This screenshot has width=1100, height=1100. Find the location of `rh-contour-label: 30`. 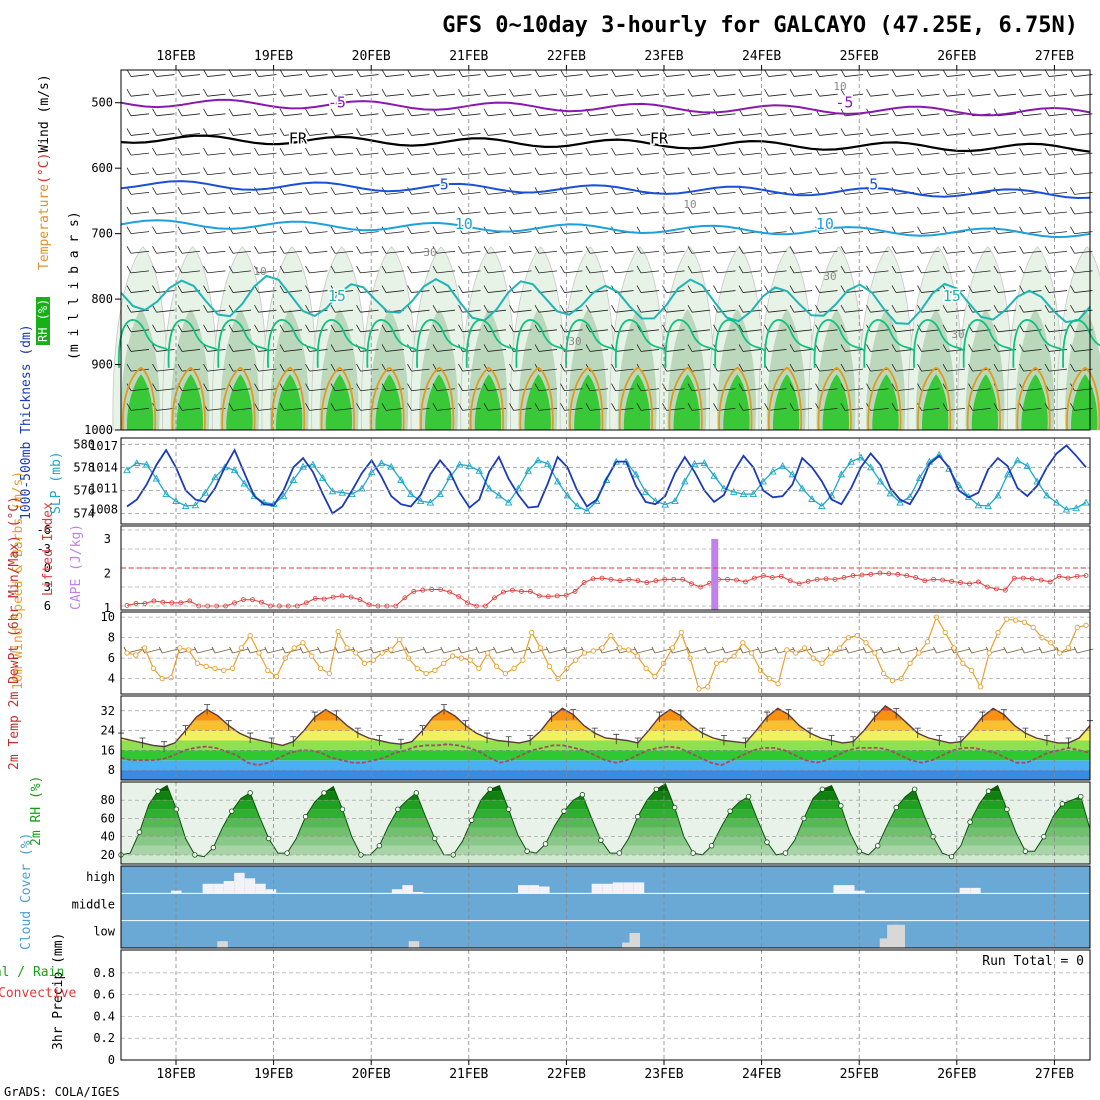

rh-contour-label: 30 is located at coordinates (829, 276).